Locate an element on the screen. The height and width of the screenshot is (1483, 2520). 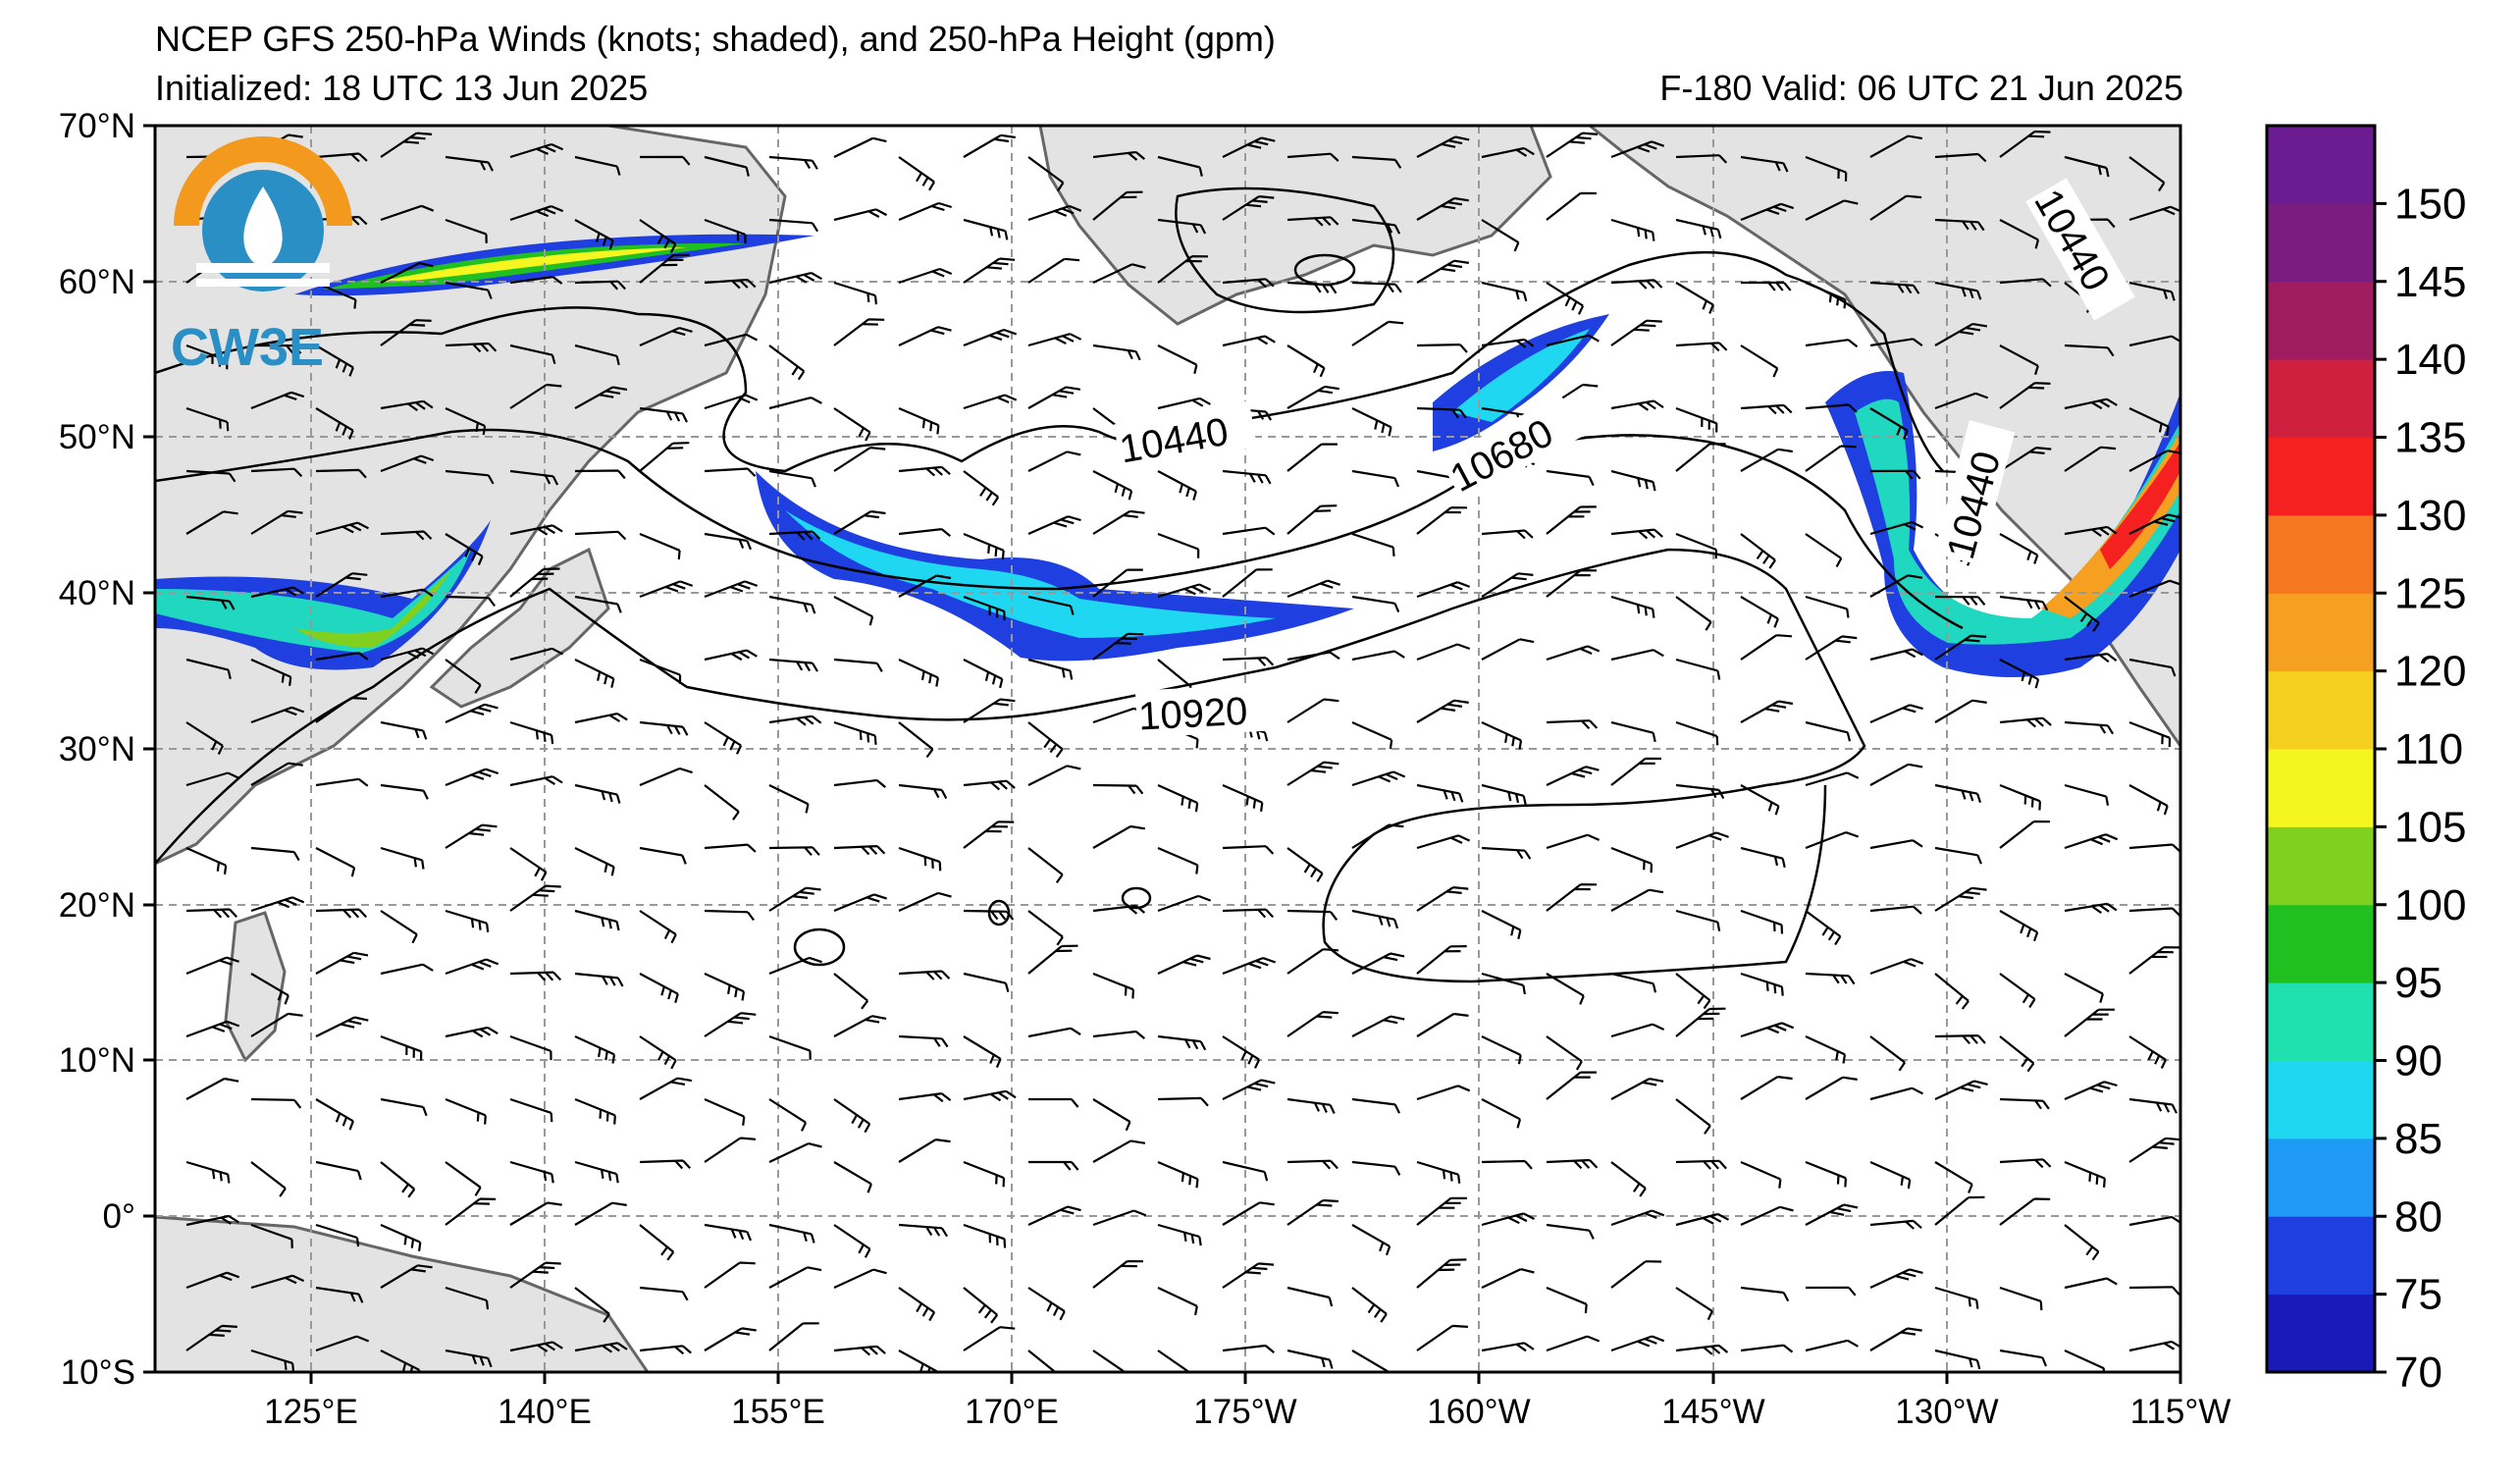
colorbar-label: 150 is located at coordinates (2430, 204).